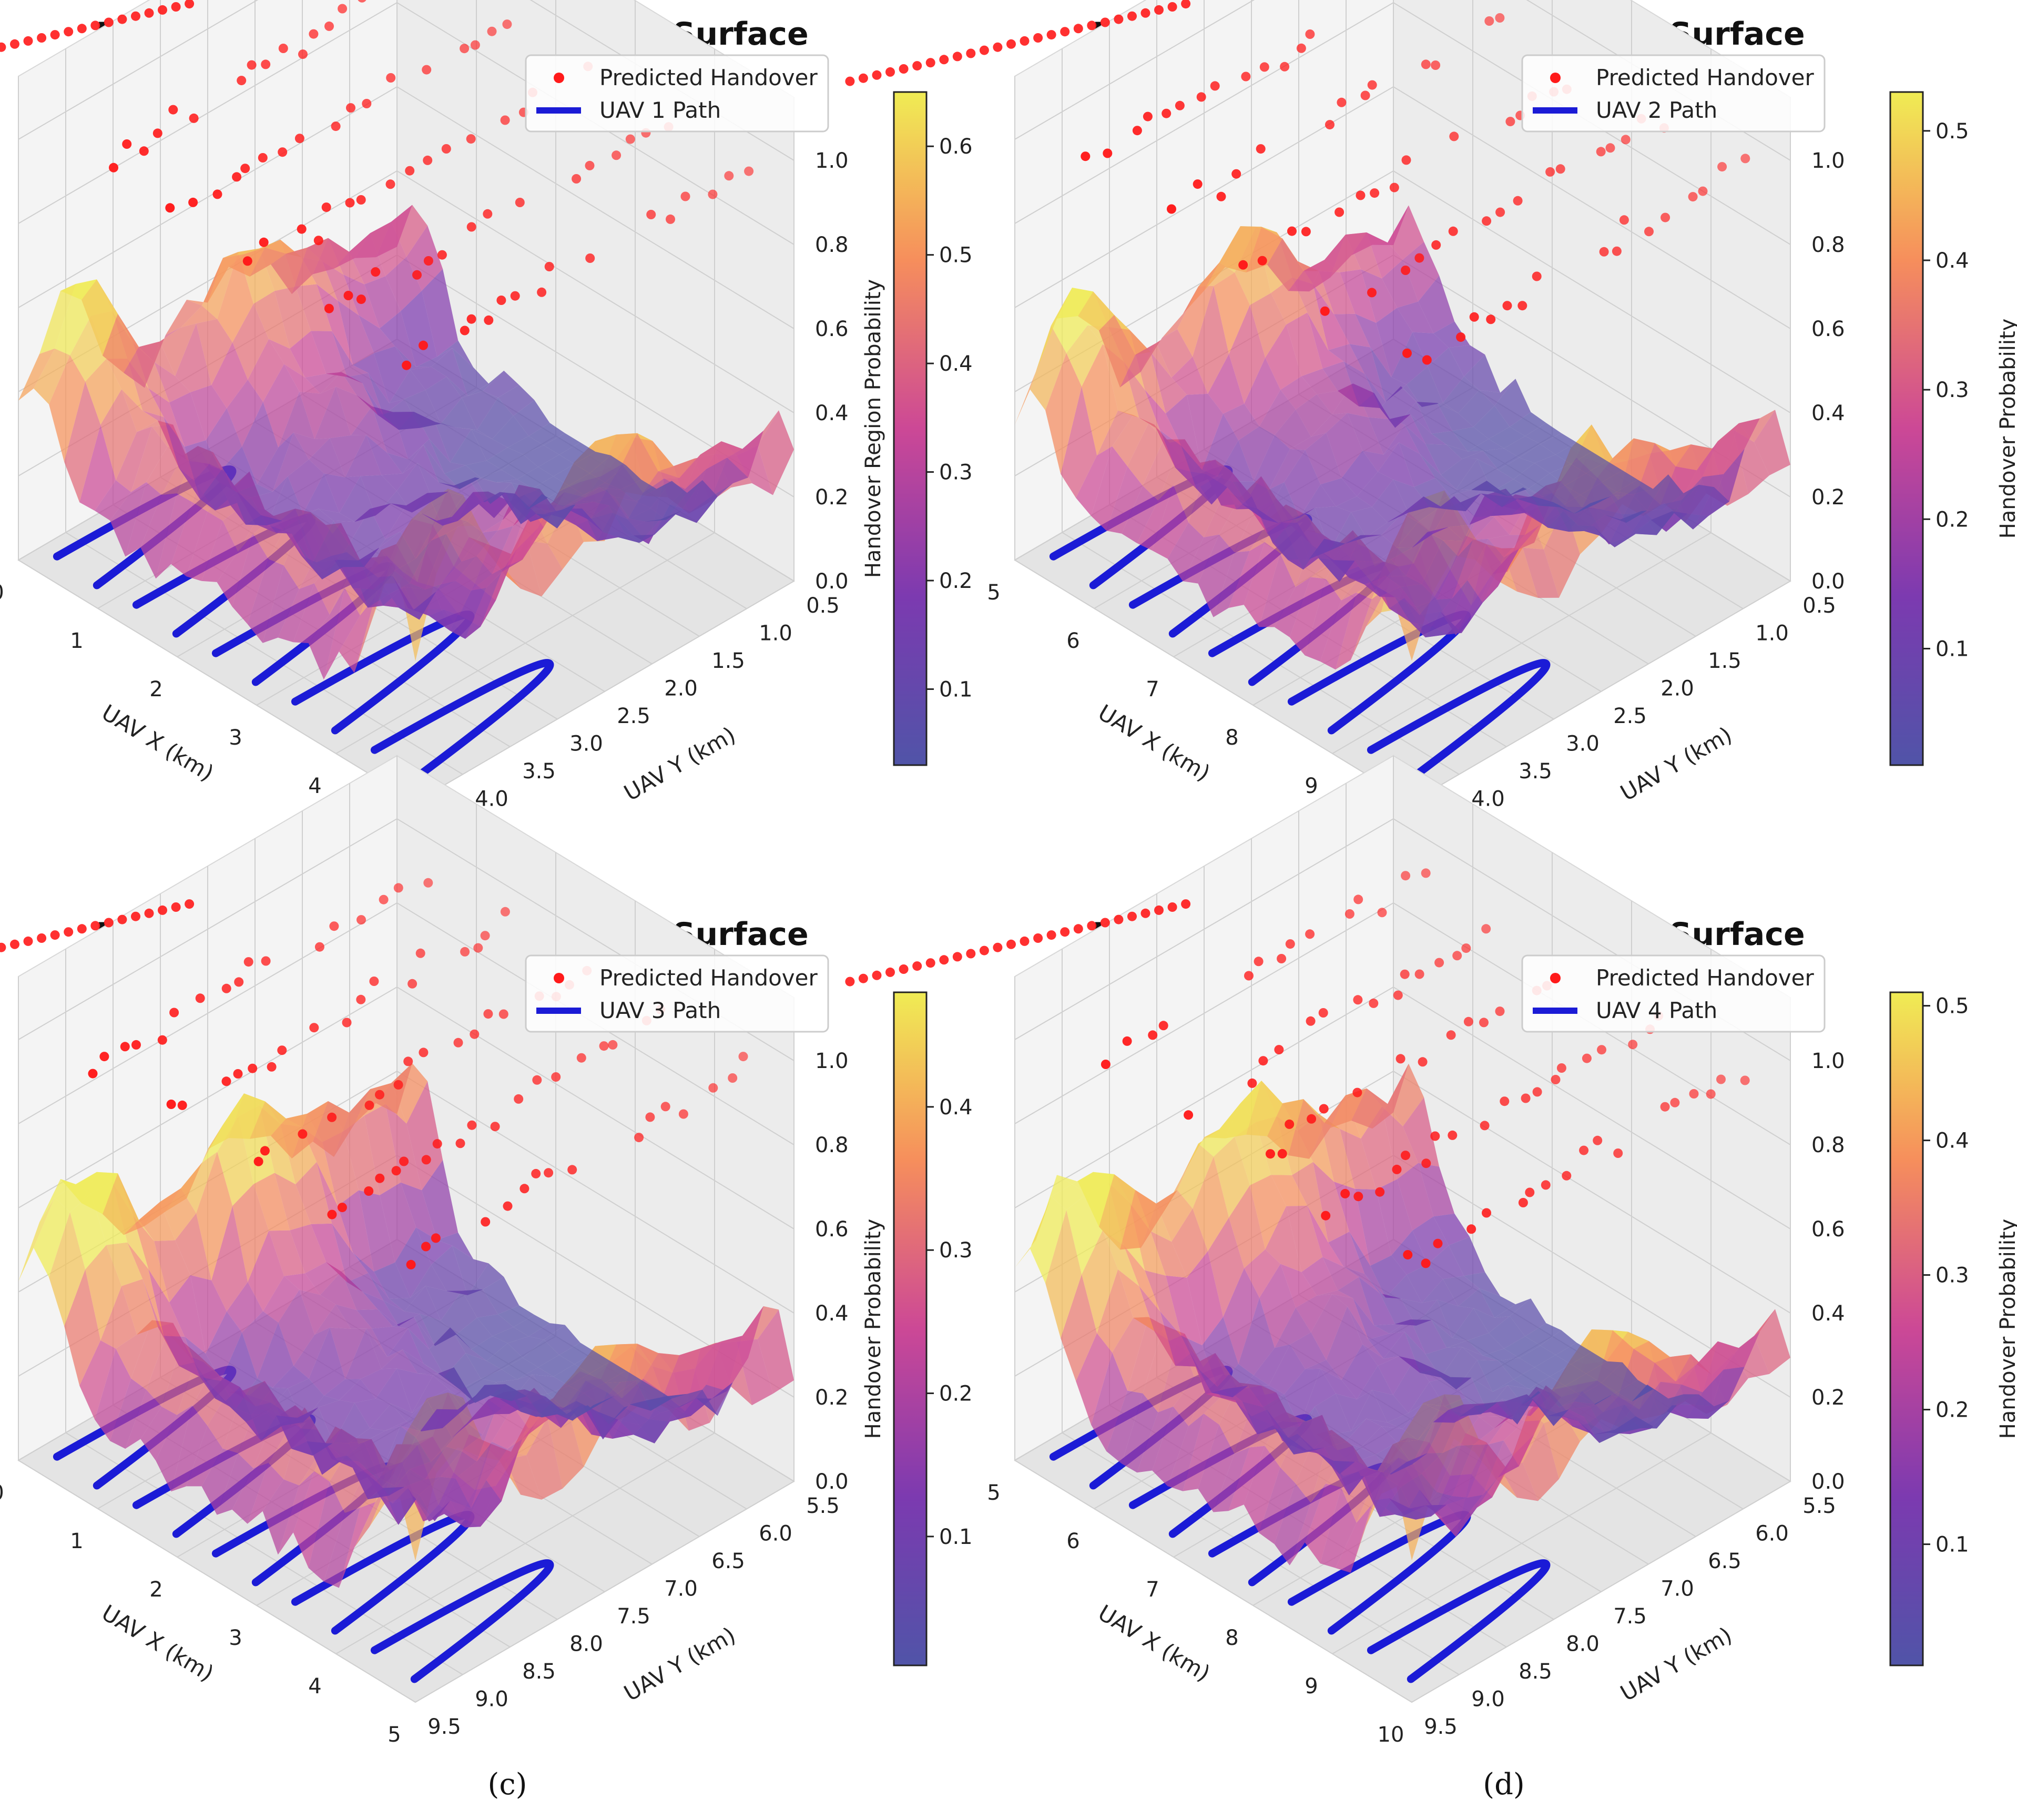  I want to click on legend-box, so click(677, 993).